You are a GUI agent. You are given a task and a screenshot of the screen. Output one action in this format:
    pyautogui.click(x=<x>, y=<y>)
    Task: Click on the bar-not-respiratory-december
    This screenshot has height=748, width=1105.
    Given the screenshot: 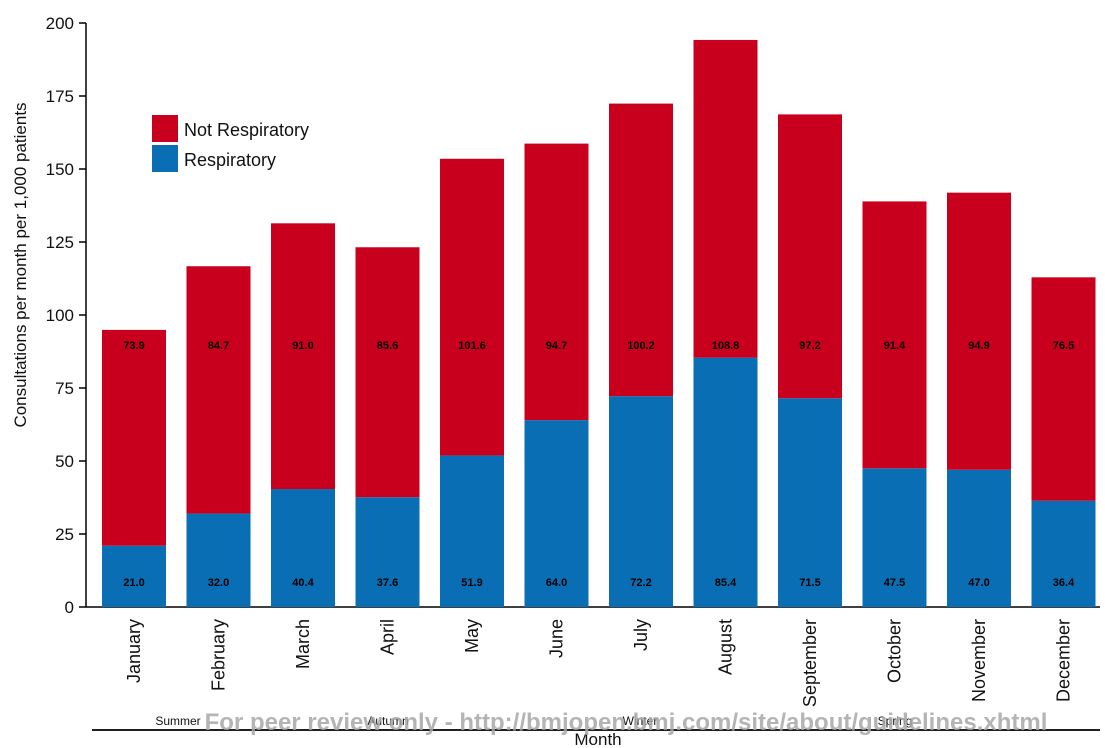 What is the action you would take?
    pyautogui.click(x=1063, y=389)
    